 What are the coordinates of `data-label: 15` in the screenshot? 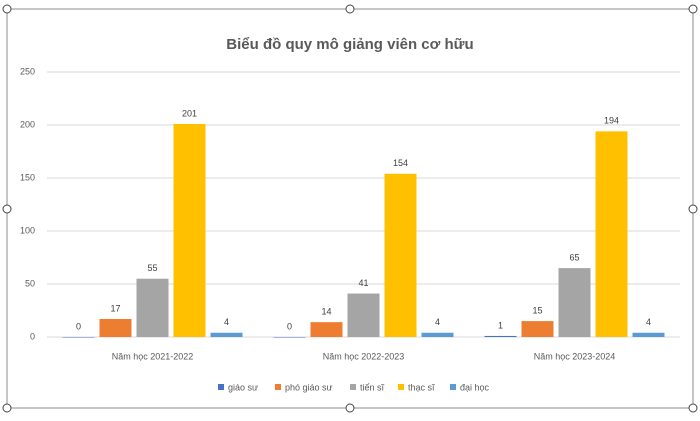 It's located at (537, 310).